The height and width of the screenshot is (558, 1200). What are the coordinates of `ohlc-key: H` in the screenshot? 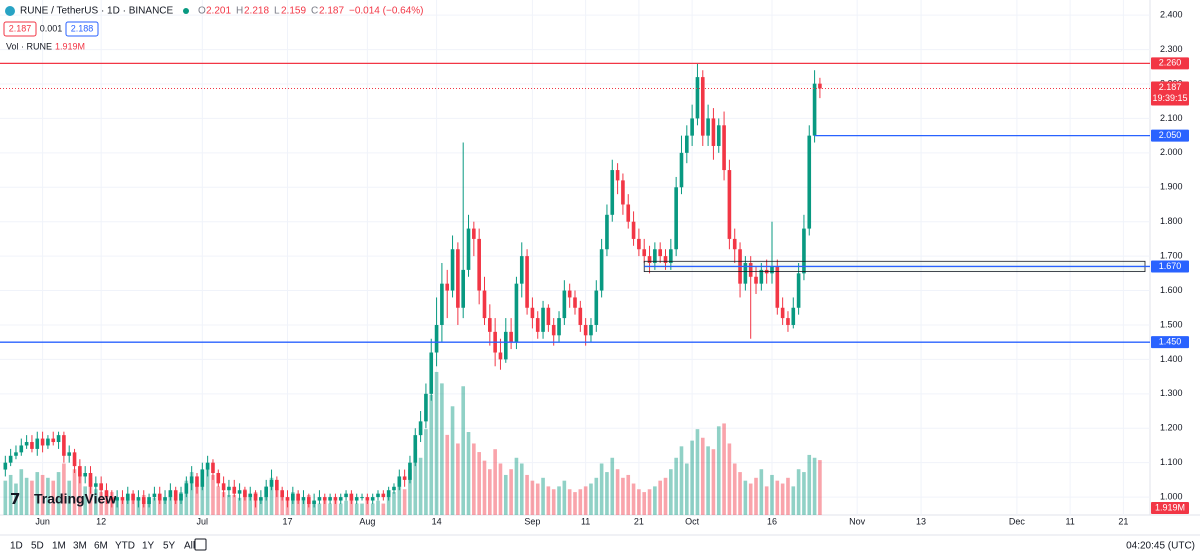 It's located at (239, 11).